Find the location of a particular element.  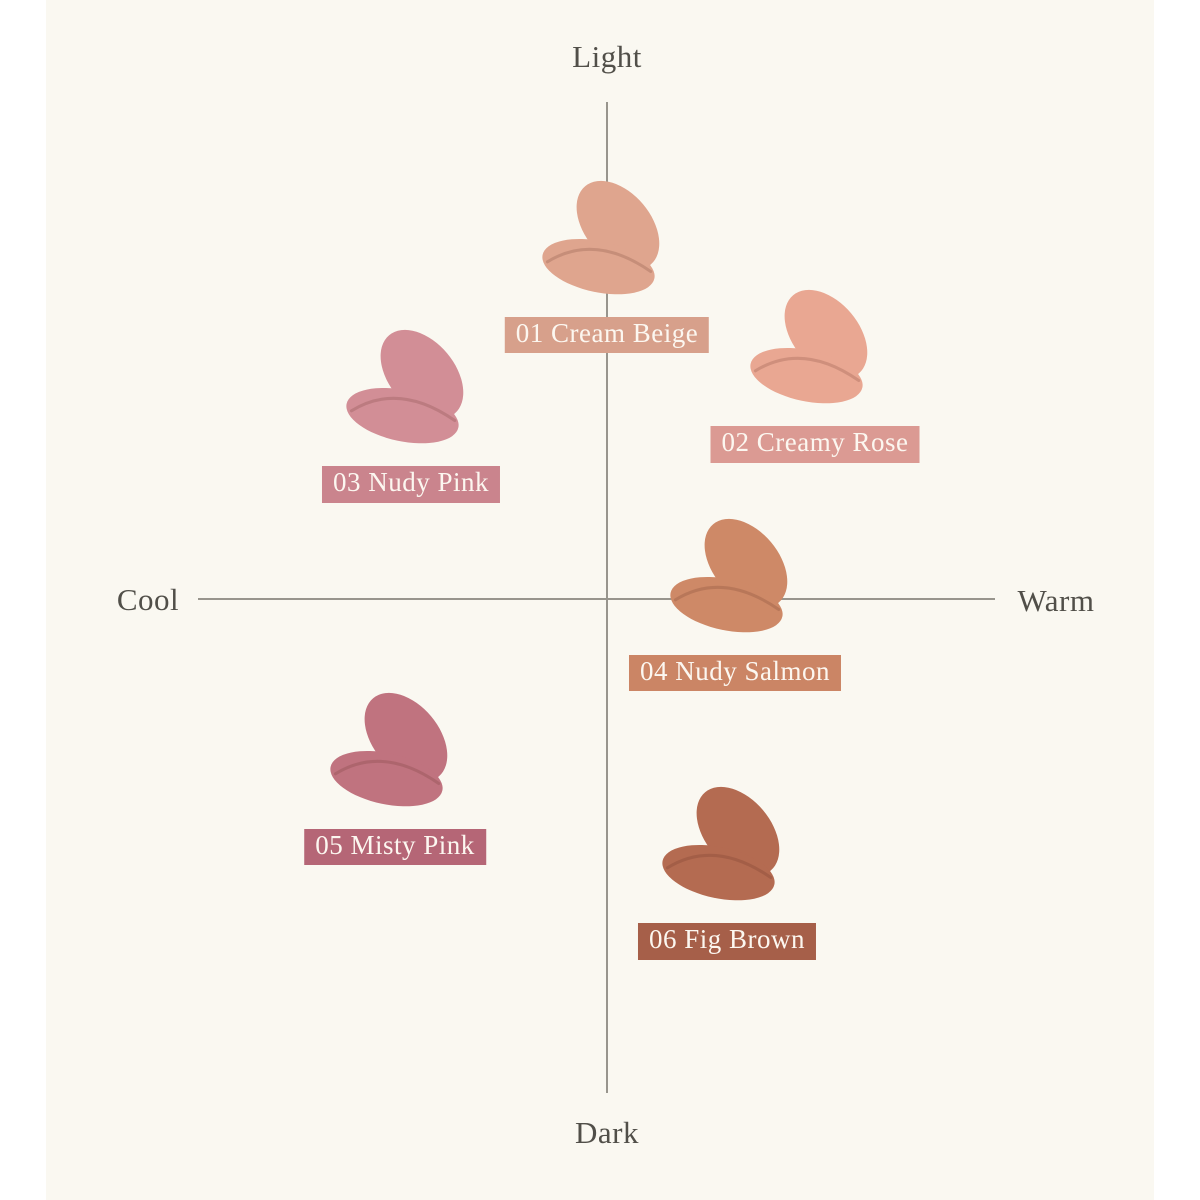

swatch-smear-03-nudy-pink is located at coordinates (405, 387).